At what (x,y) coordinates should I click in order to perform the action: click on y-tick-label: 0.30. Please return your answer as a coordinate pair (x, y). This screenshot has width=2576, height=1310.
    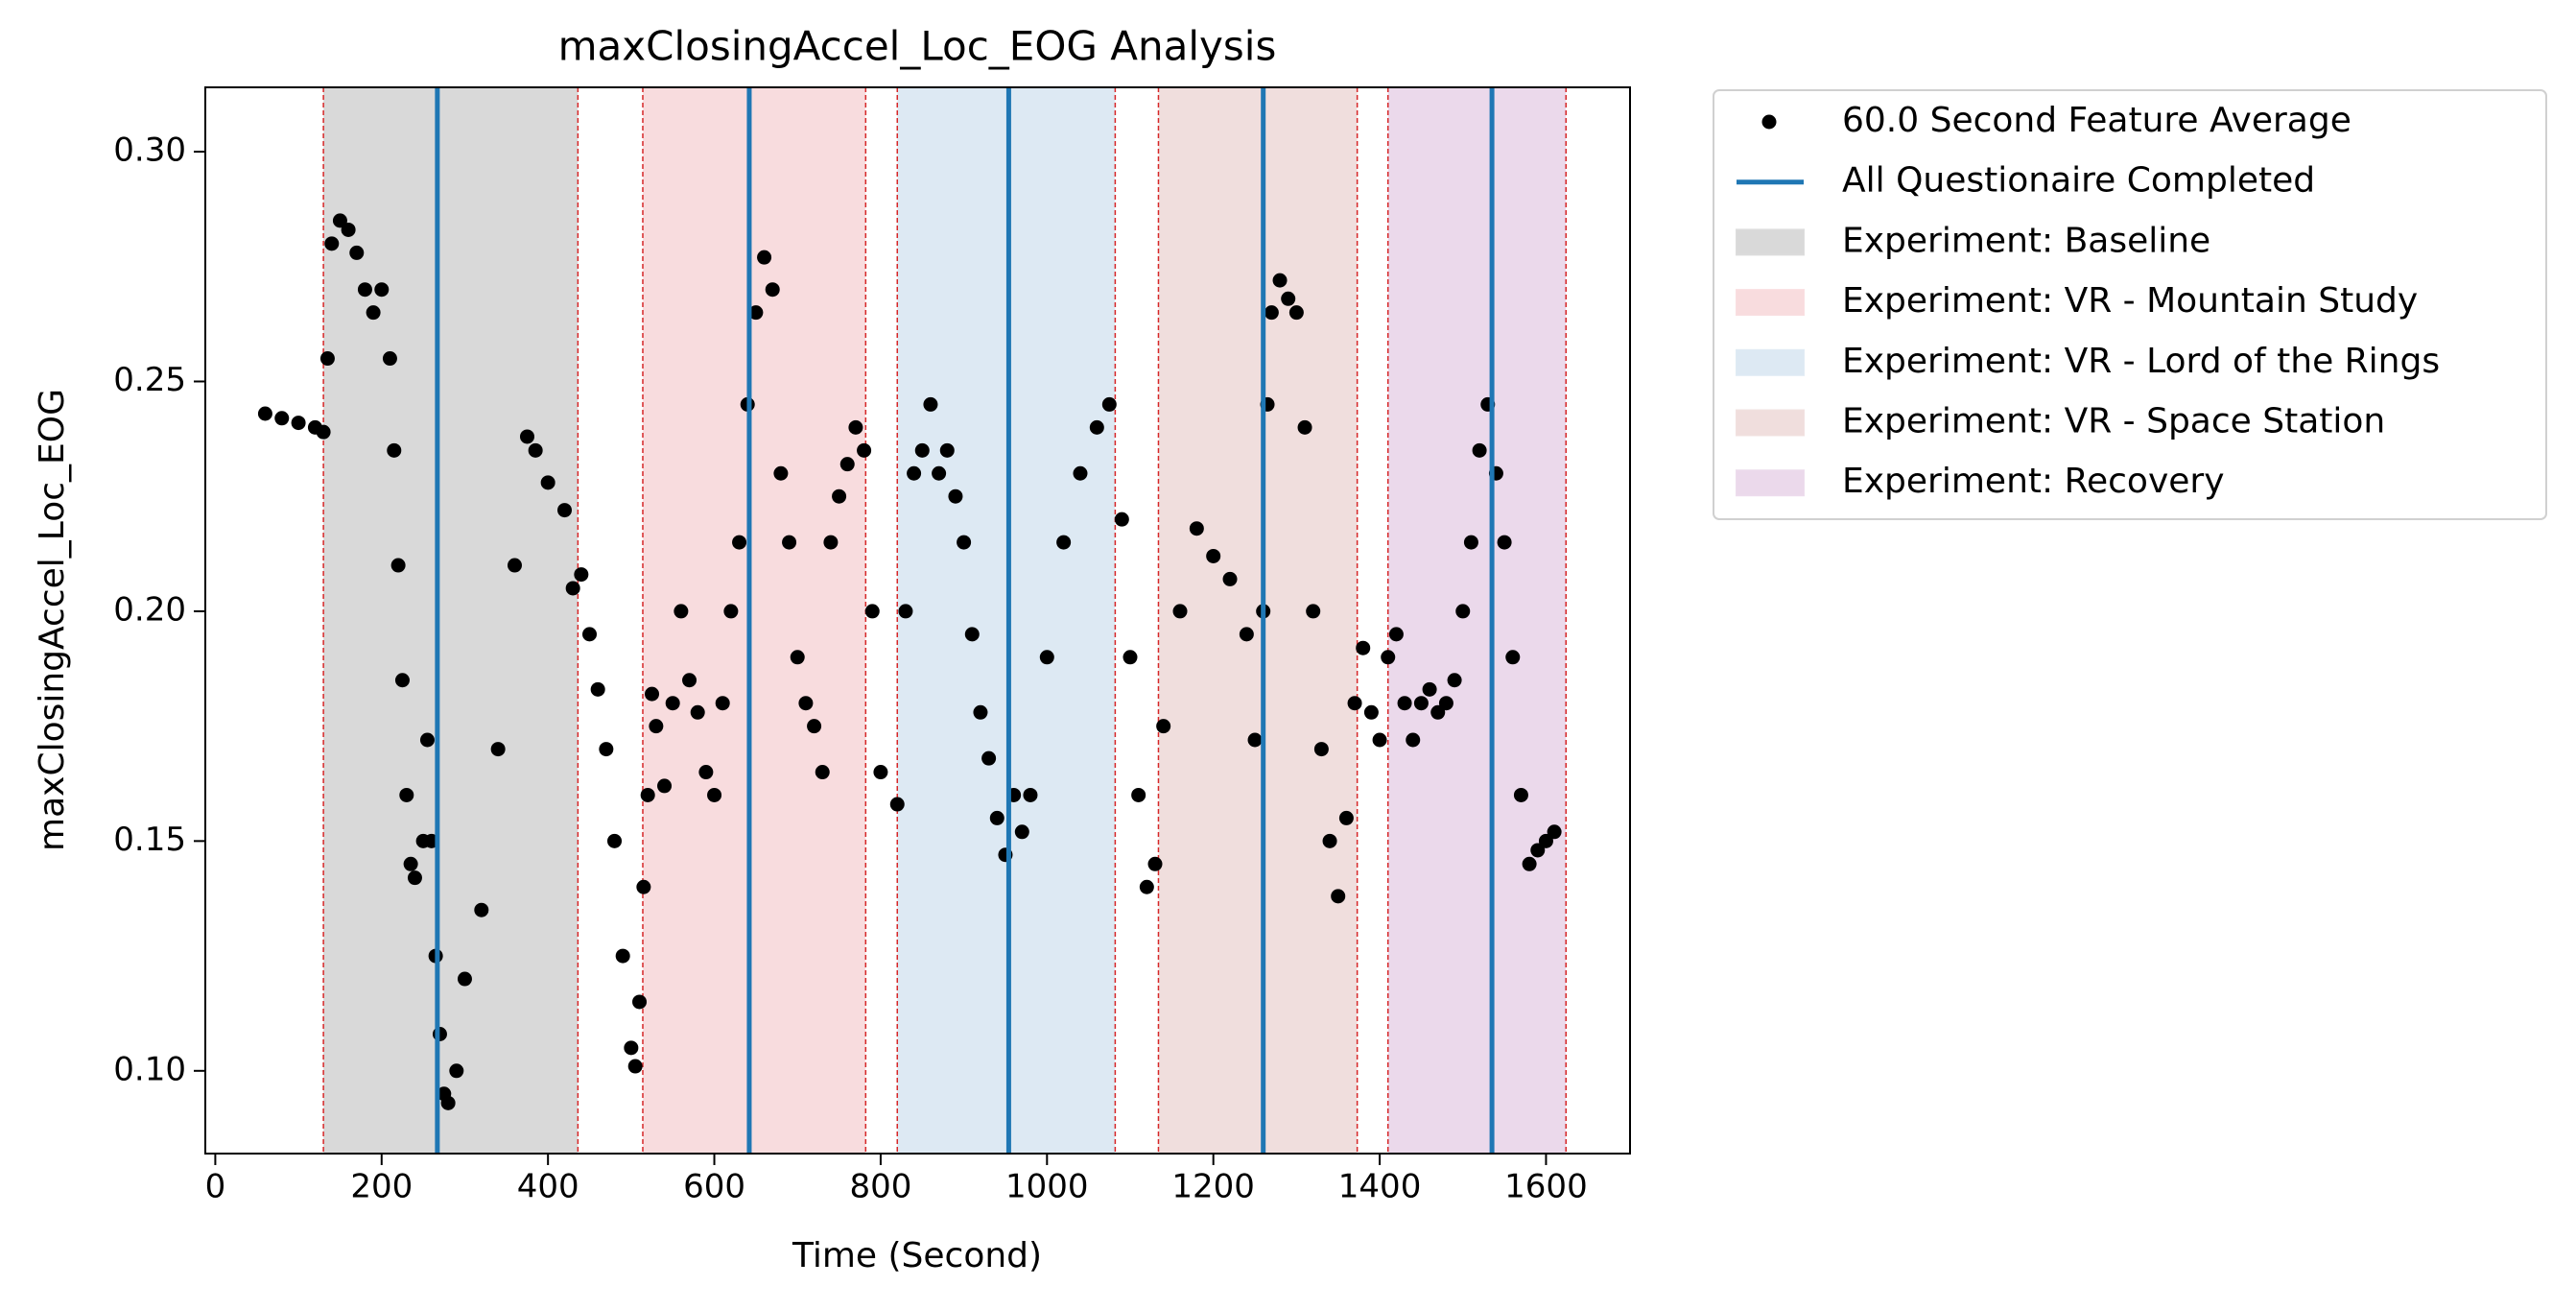
    Looking at the image, I should click on (149, 150).